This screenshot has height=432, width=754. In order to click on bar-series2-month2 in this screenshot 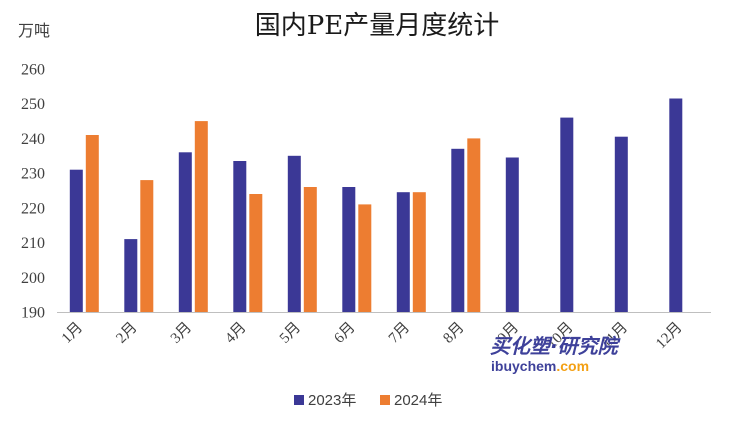, I will do `click(147, 246)`.